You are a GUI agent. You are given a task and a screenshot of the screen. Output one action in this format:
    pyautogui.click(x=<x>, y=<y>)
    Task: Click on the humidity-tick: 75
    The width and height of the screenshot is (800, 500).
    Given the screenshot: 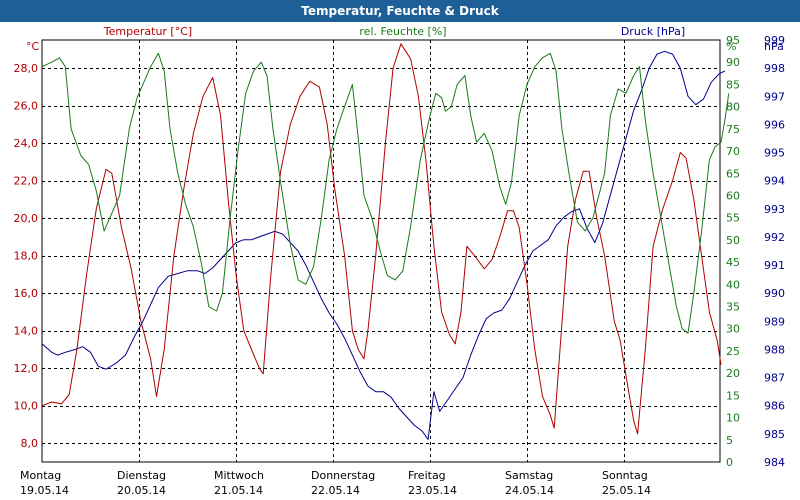 What is the action you would take?
    pyautogui.click(x=733, y=129)
    